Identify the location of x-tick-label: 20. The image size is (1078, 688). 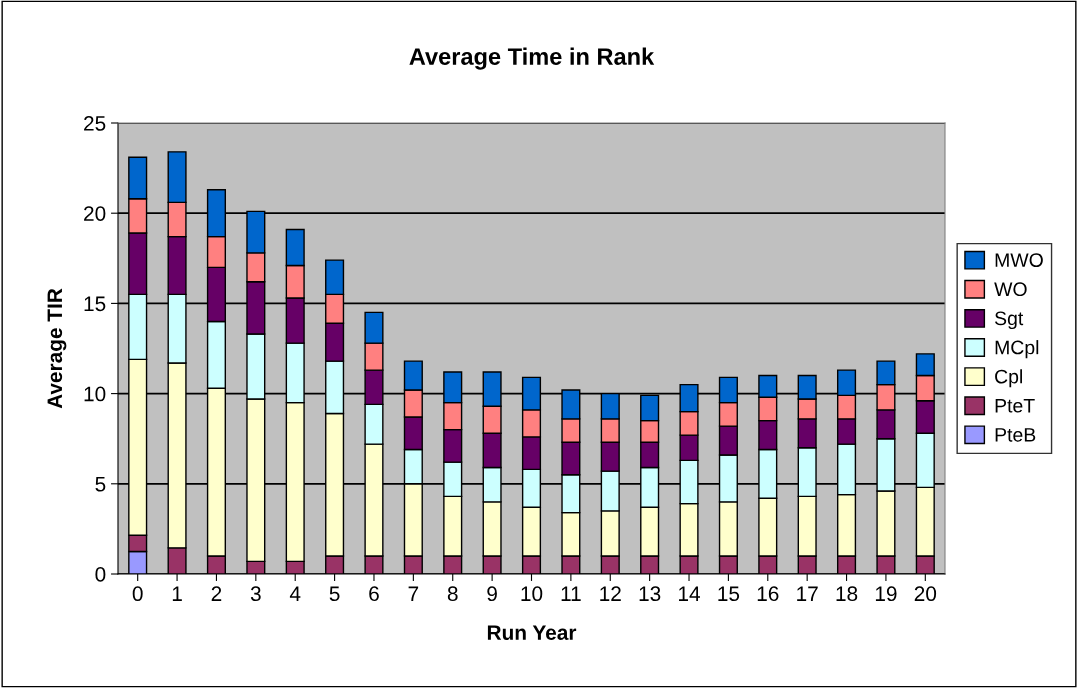
(925, 594).